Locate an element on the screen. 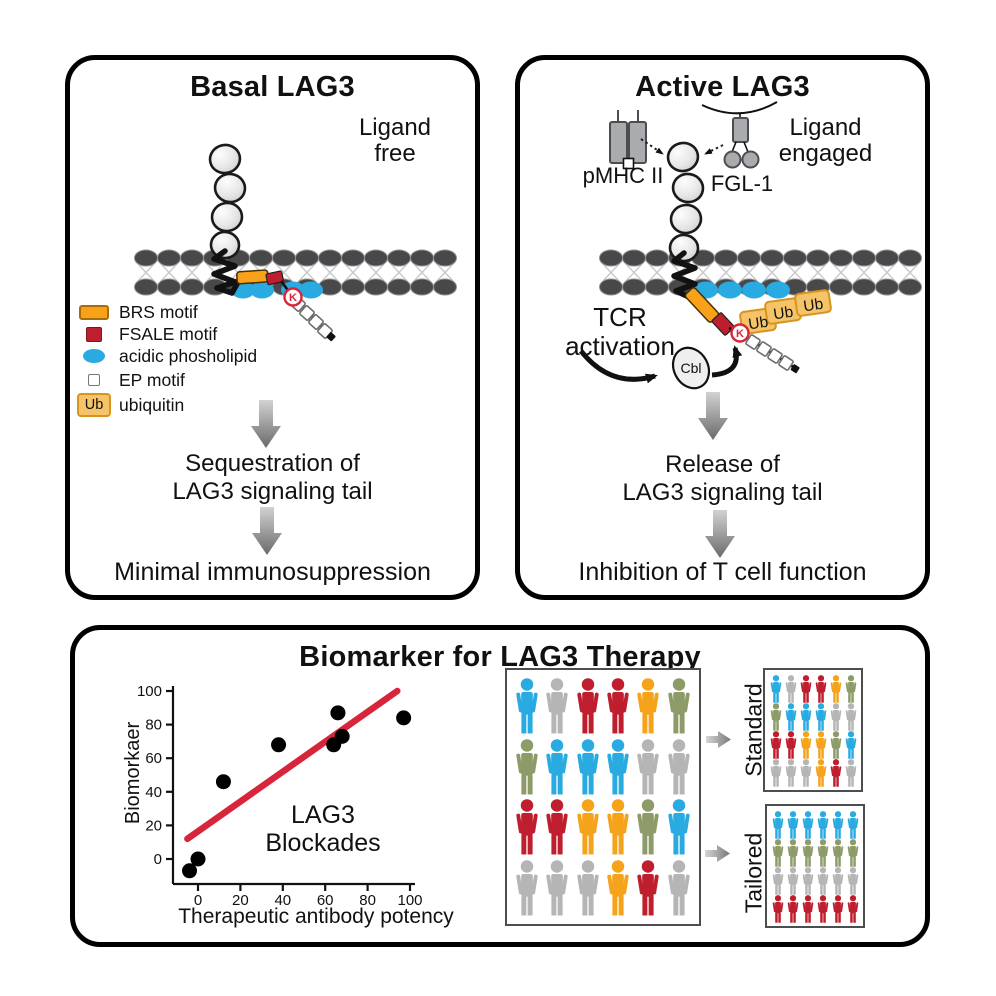 This screenshot has height=996, width=996. ubiquitin-swatch: Ub is located at coordinates (94, 405).